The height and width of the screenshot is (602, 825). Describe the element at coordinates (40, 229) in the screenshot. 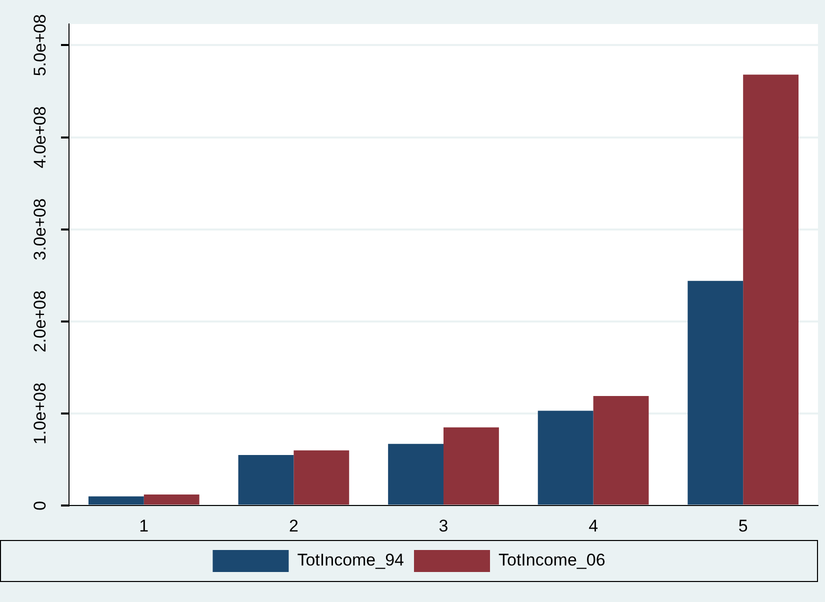

I see `y-tick-label: 3.0e+08` at that location.